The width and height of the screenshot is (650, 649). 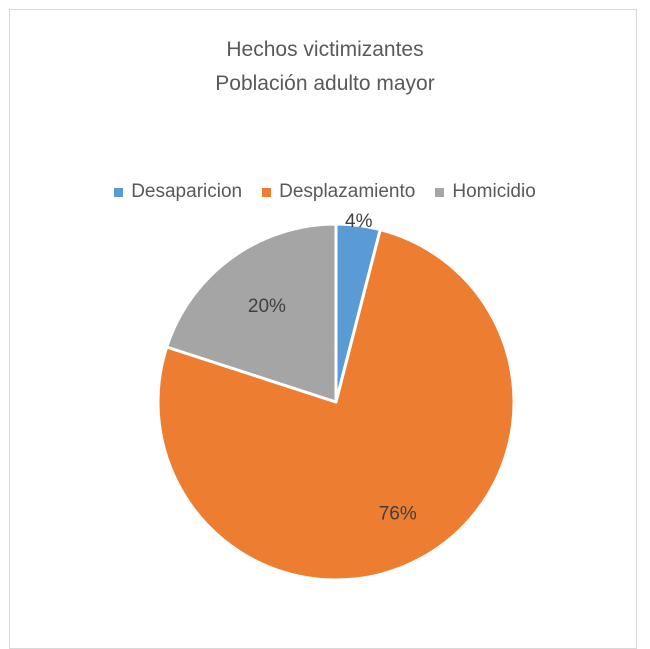 What do you see at coordinates (347, 191) in the screenshot?
I see `legend-label-desplazamiento: Desplazamiento` at bounding box center [347, 191].